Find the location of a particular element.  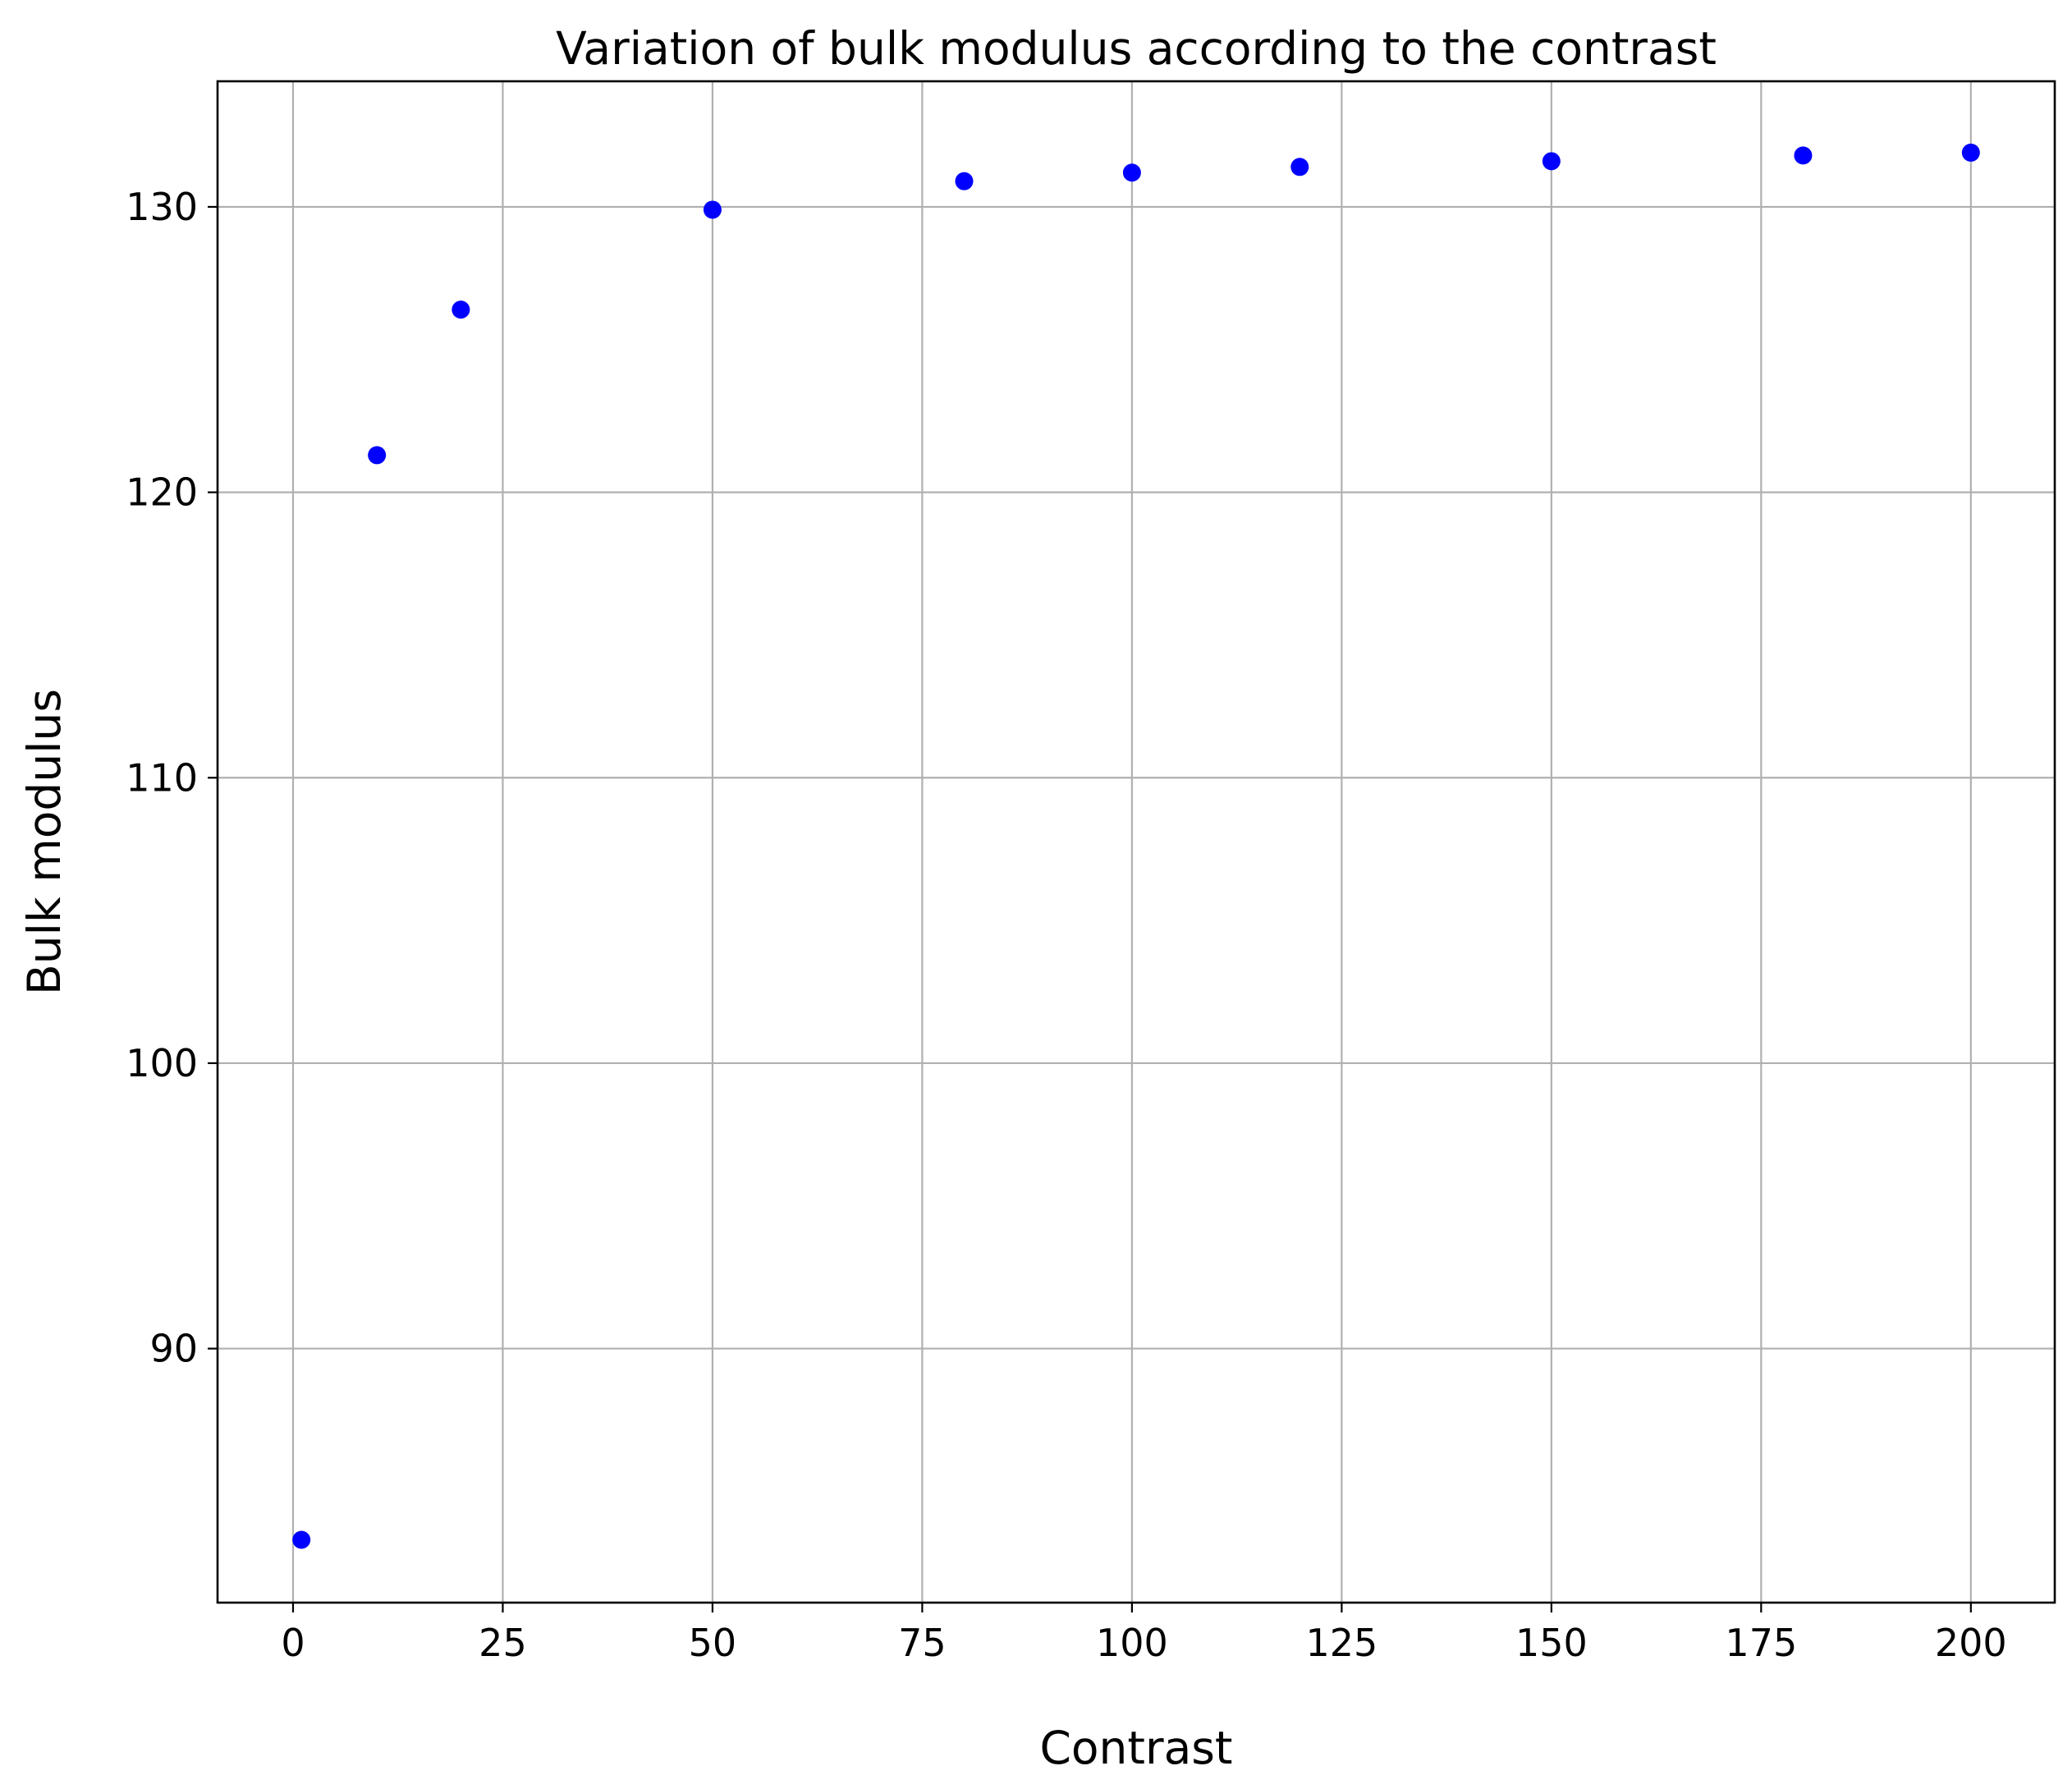

x-tick-label: 100 is located at coordinates (1132, 1643).